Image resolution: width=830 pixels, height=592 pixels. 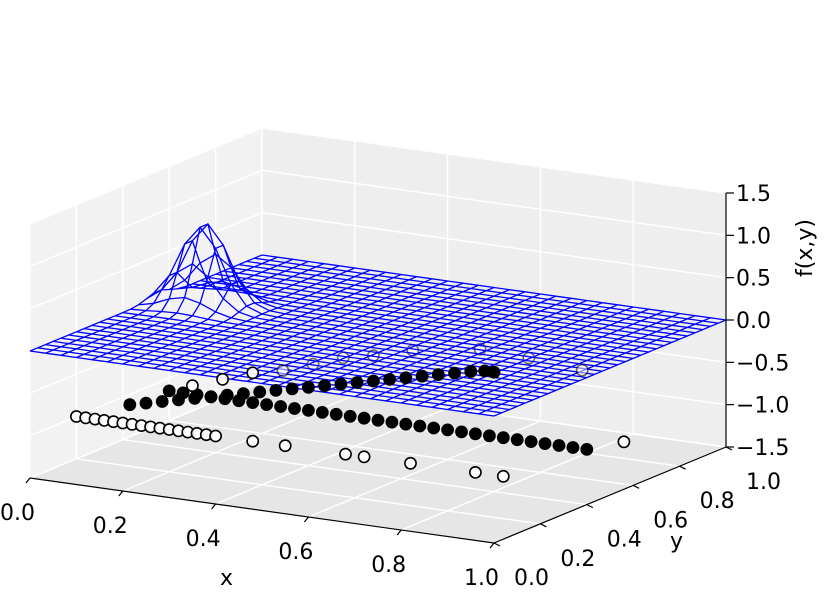 What do you see at coordinates (763, 482) in the screenshot?
I see `y-tick-label: 1.0` at bounding box center [763, 482].